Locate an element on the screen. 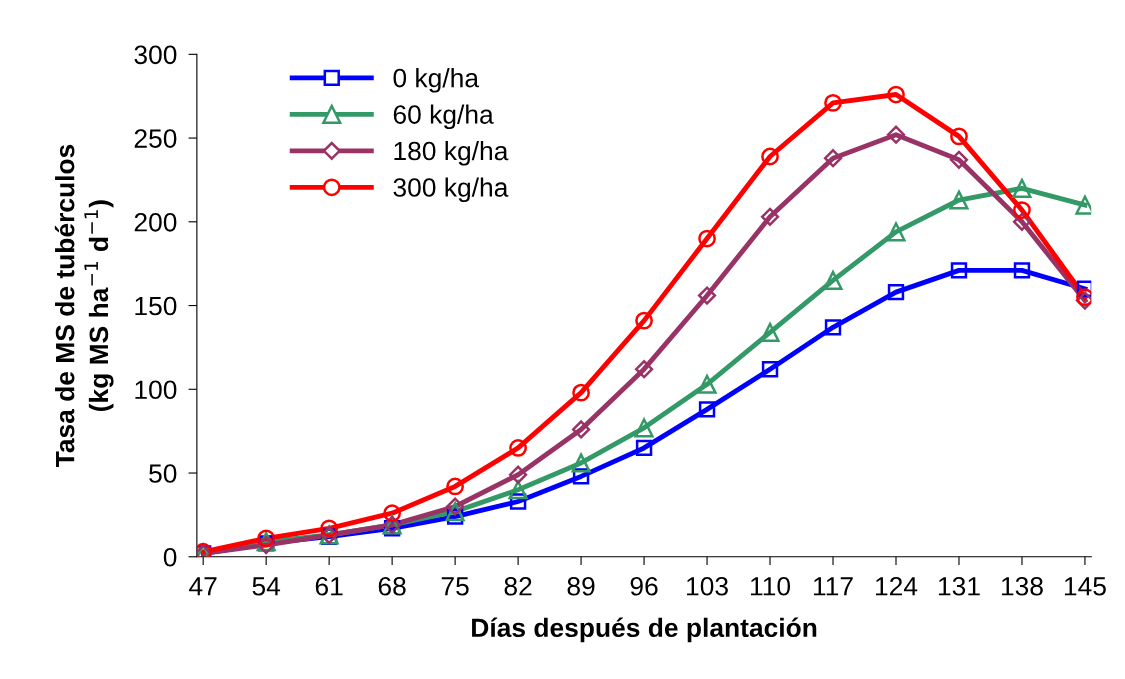 The width and height of the screenshot is (1125, 679). y-axis-title: Tasa de MS de tubérculos (kg MS ha$^{−1}$ d$^{−1}$) is located at coordinates (84, 306).